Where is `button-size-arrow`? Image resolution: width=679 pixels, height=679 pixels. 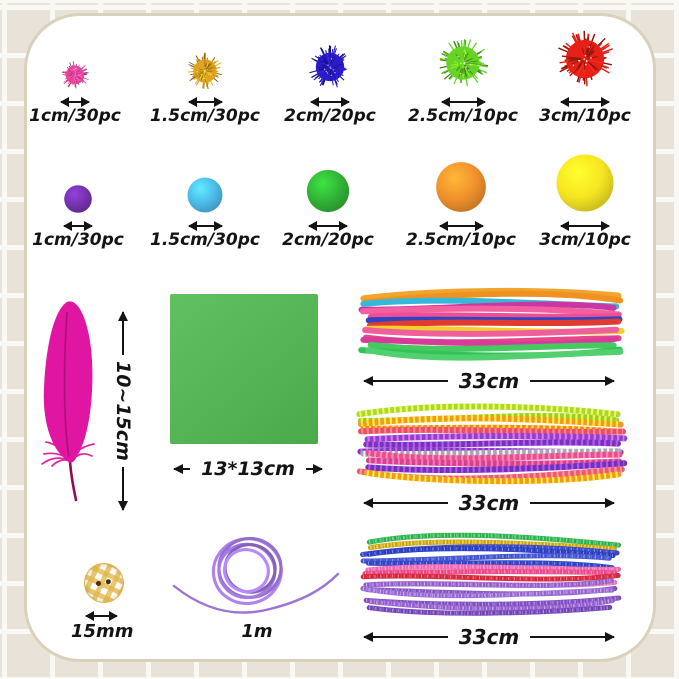 button-size-arrow is located at coordinates (101, 615).